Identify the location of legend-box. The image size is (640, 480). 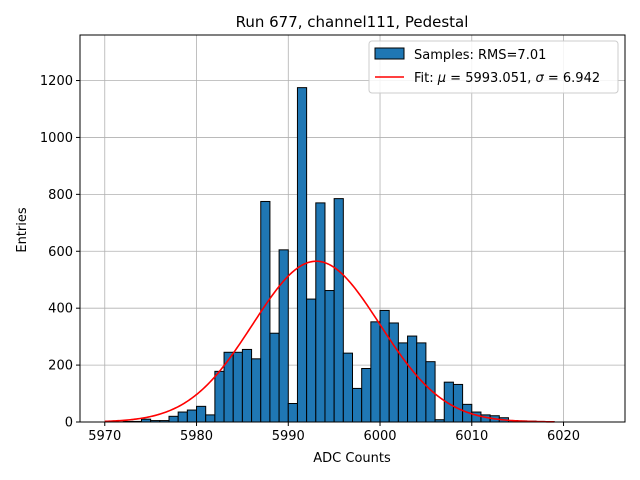
(493, 67).